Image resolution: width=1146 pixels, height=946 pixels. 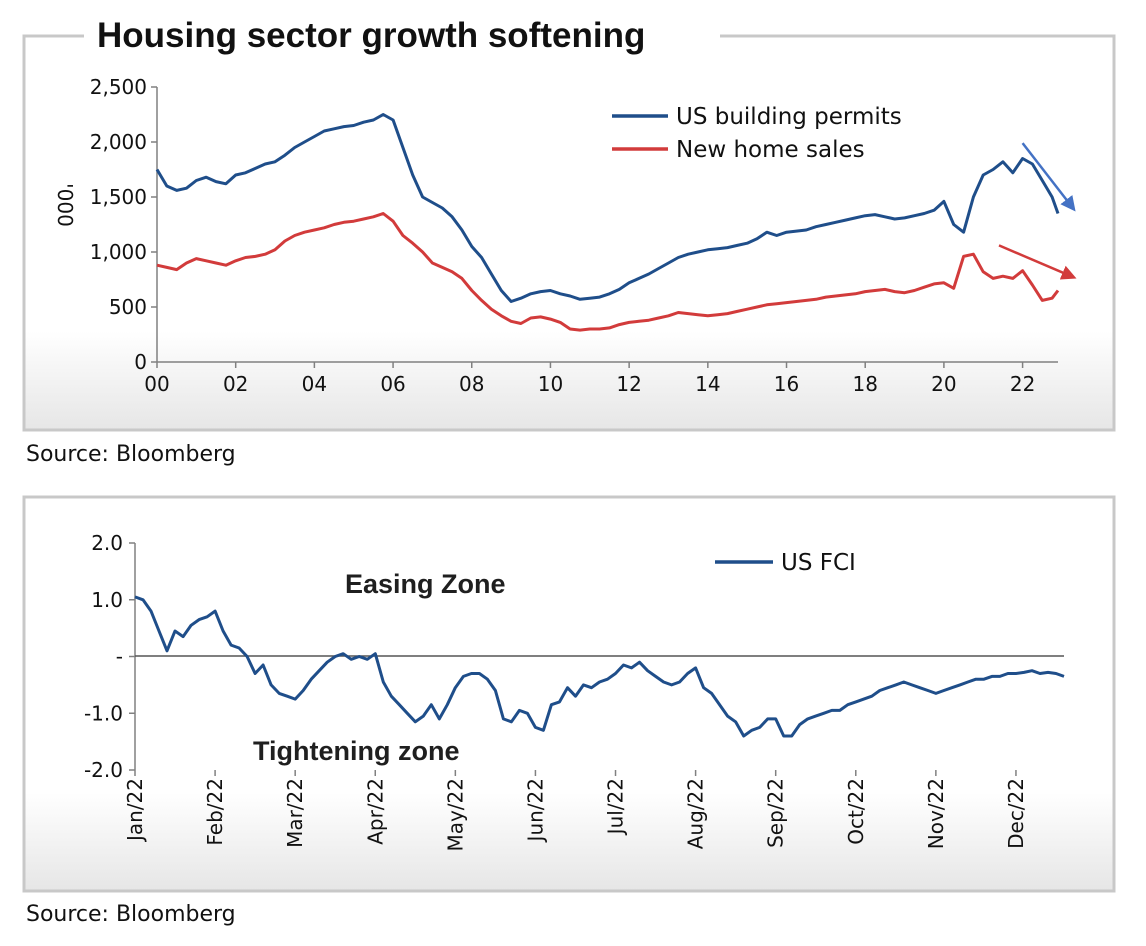 I want to click on chart-title: Housing sector growth softening, so click(x=371, y=35).